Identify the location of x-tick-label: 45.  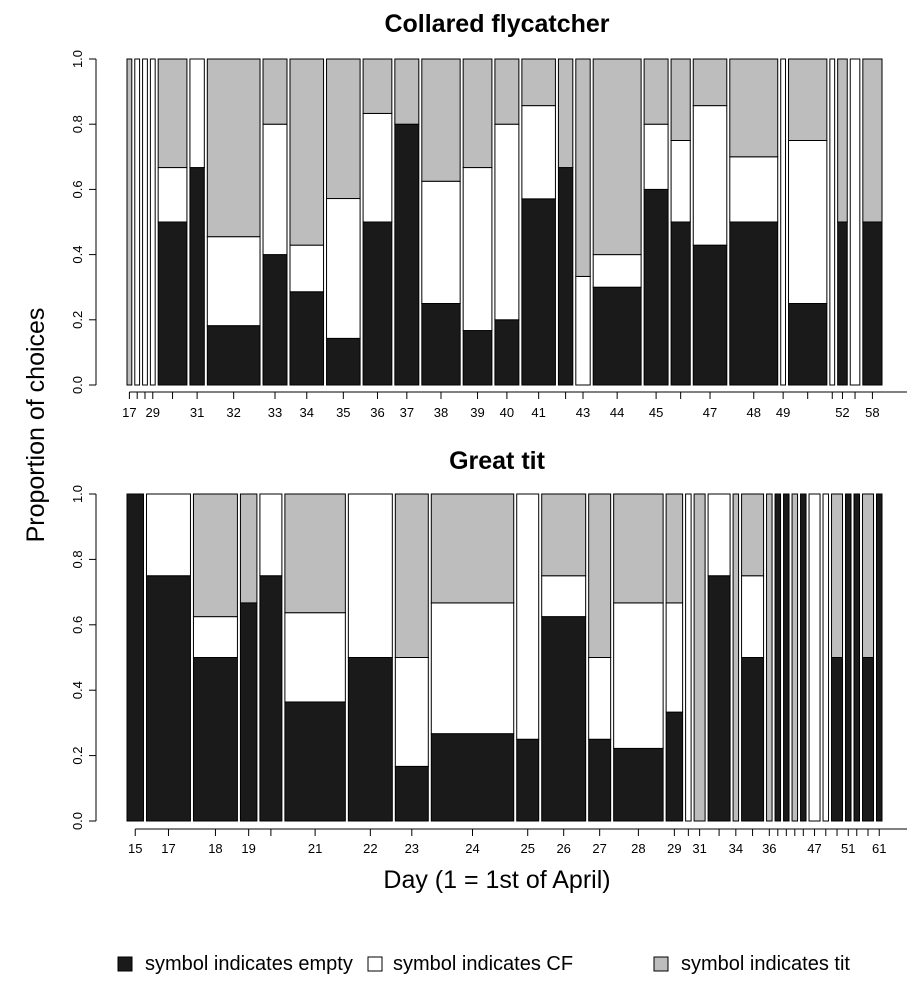
(656, 412).